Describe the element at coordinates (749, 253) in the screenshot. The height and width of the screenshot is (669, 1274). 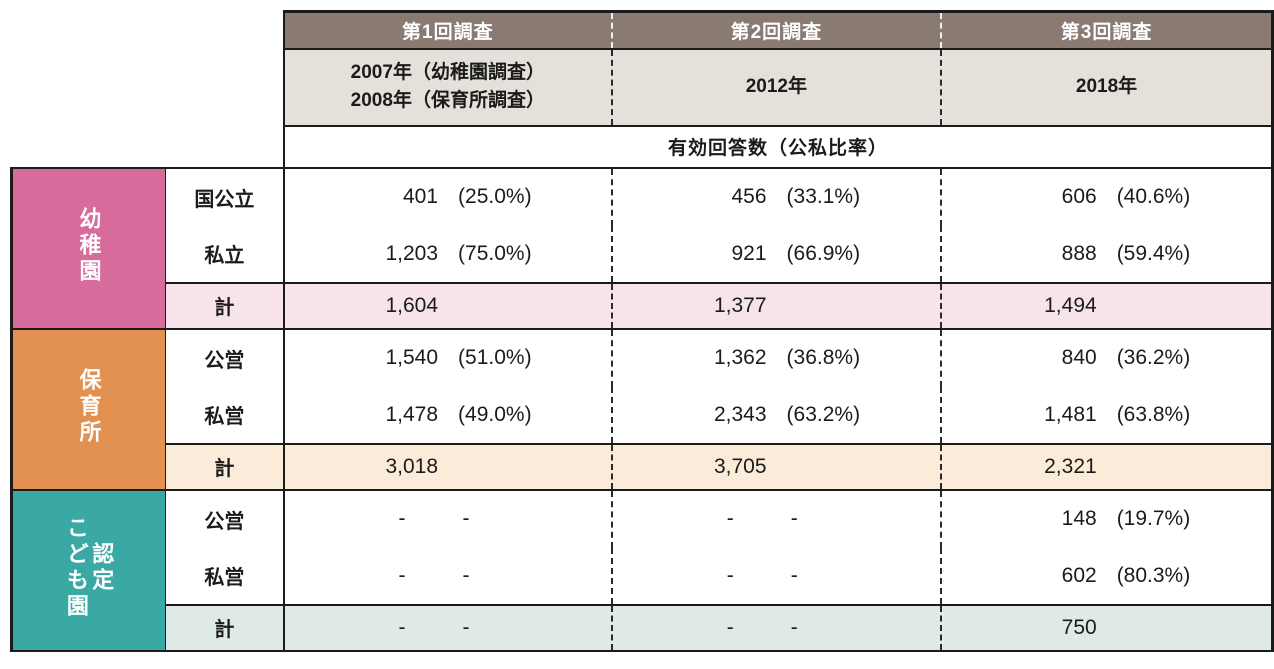
I see `cell-value: 921` at that location.